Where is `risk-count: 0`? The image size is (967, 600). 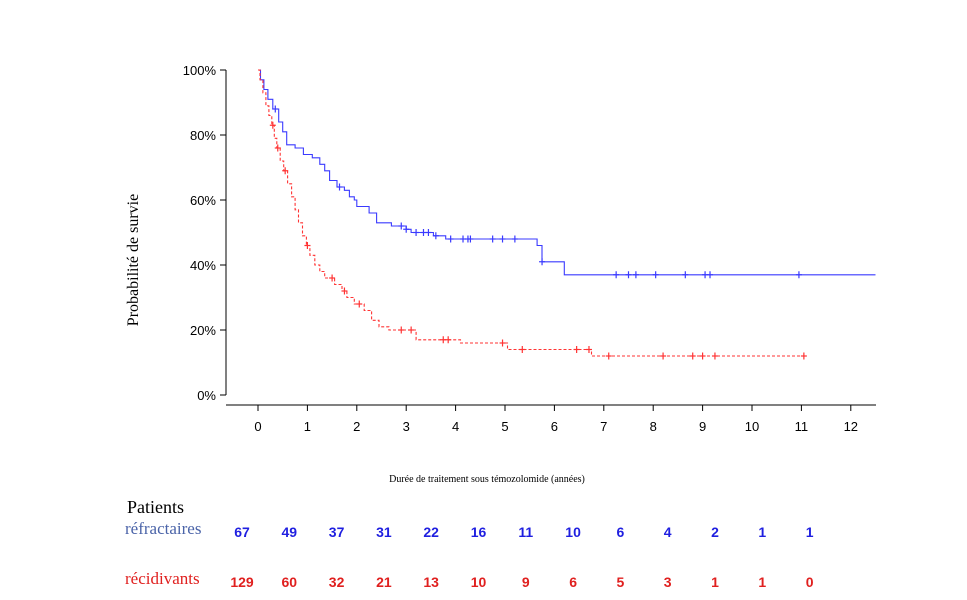
risk-count: 0 is located at coordinates (809, 582).